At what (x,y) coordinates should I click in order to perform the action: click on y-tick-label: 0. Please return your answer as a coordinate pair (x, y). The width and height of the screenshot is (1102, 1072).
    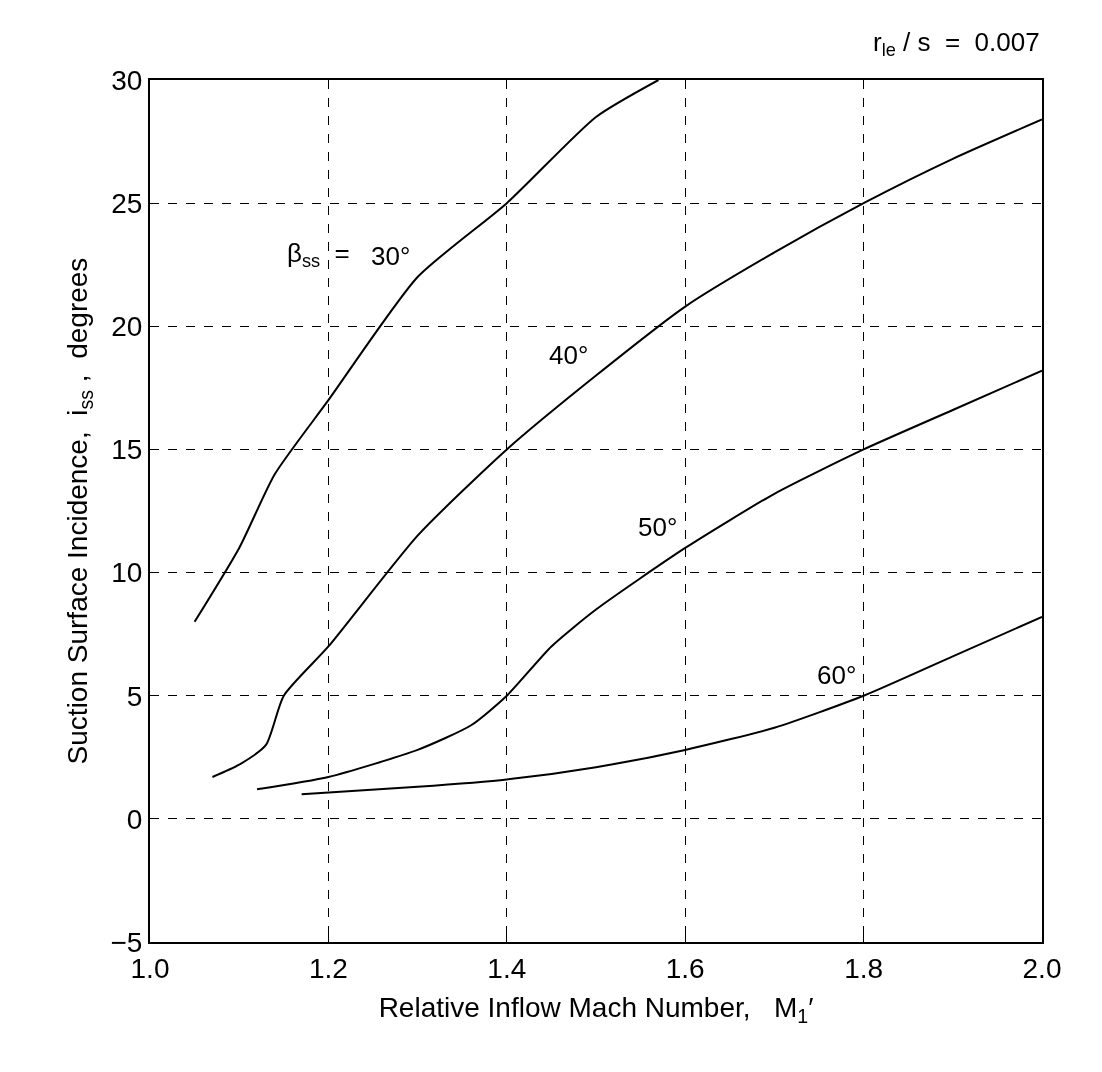
    Looking at the image, I should click on (134, 819).